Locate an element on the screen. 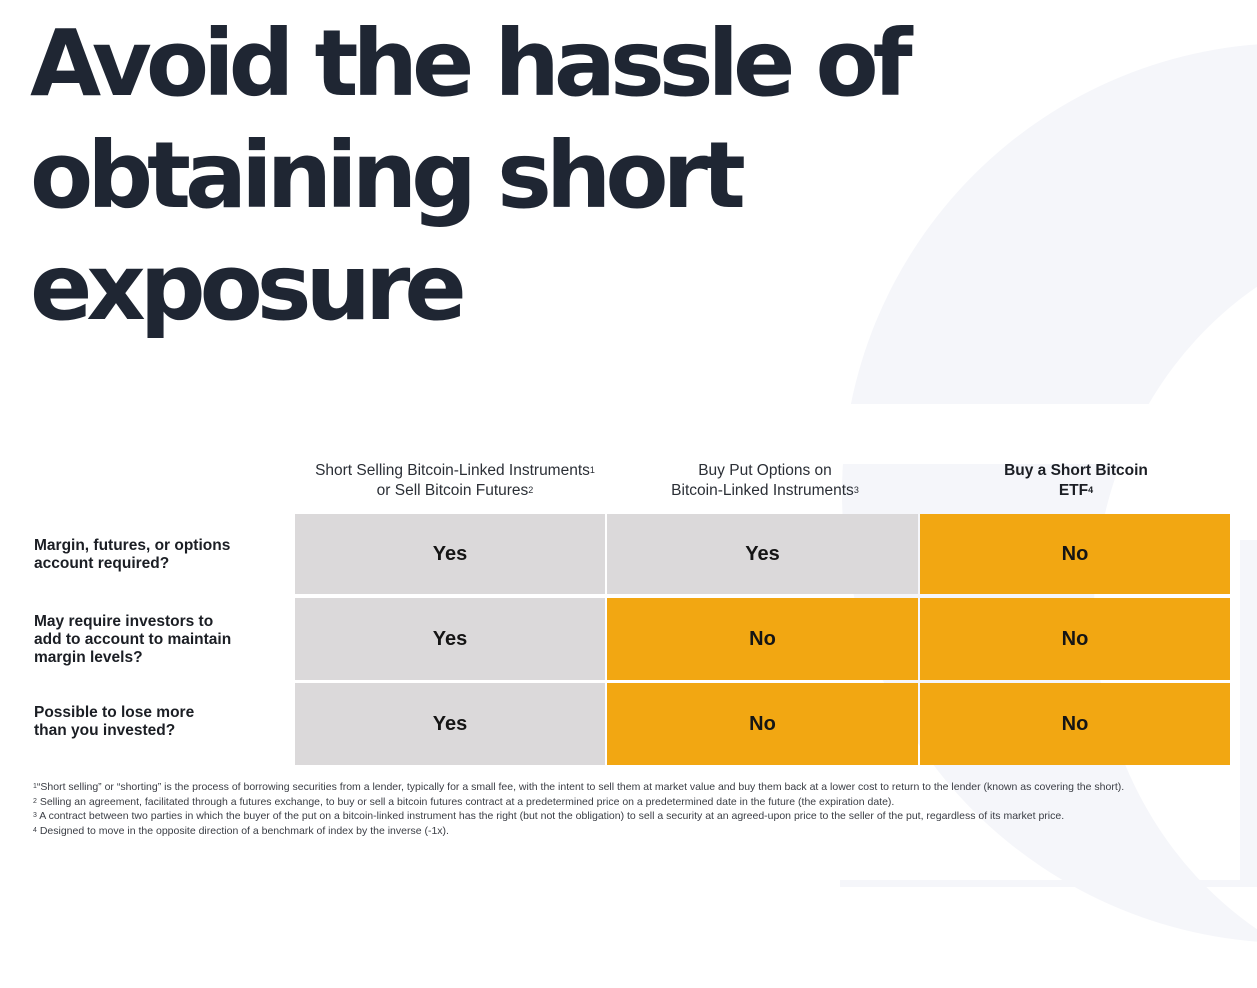 Image resolution: width=1257 pixels, height=988 pixels. title-line: obtaining short is located at coordinates (388, 175).